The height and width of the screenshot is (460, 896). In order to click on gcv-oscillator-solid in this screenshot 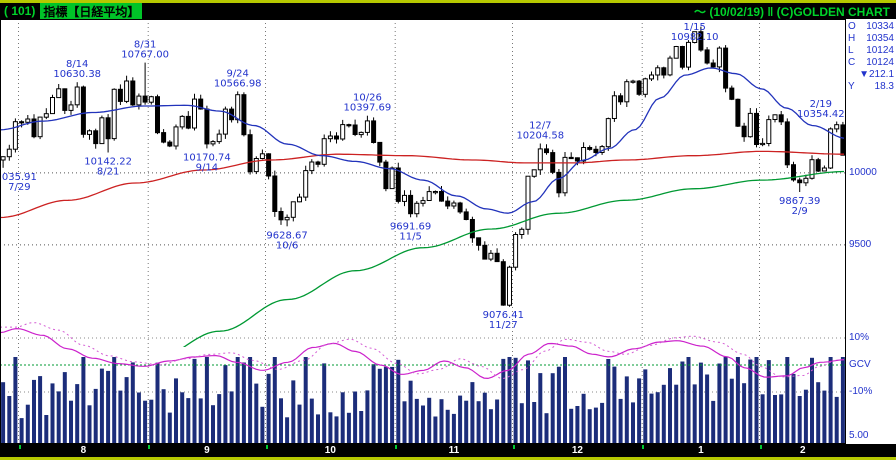, I will do `click(422, 353)`.